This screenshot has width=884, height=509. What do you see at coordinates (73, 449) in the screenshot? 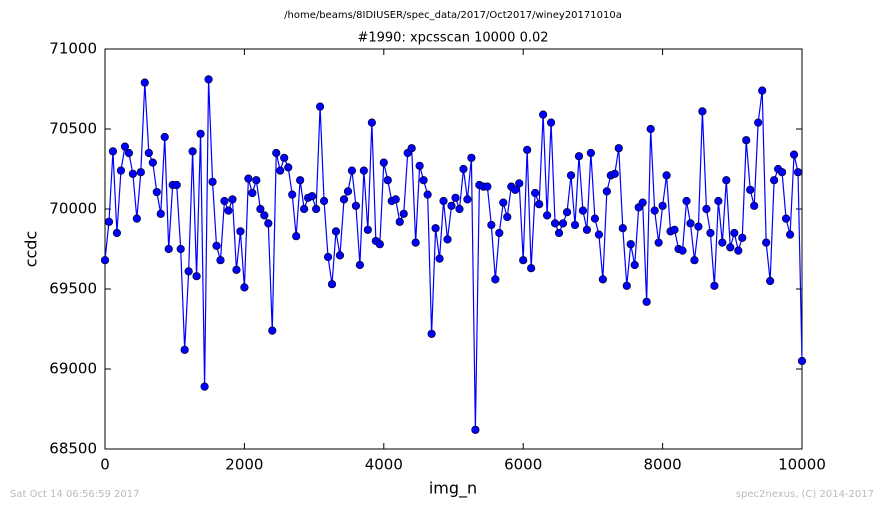
I see `y-tick-label: 68500` at bounding box center [73, 449].